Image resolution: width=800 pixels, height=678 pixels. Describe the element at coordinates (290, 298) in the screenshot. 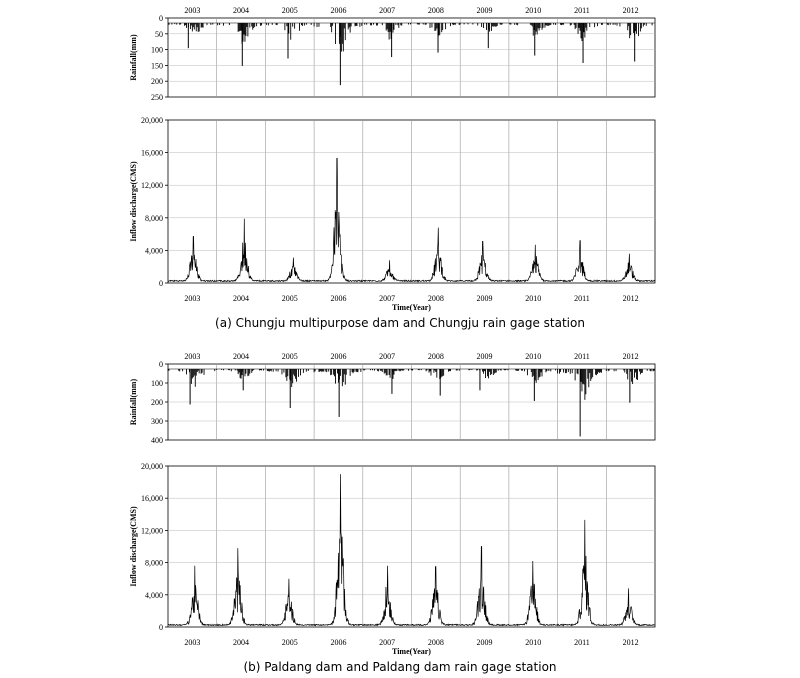

I see `a-flow-year-label: 2005` at that location.